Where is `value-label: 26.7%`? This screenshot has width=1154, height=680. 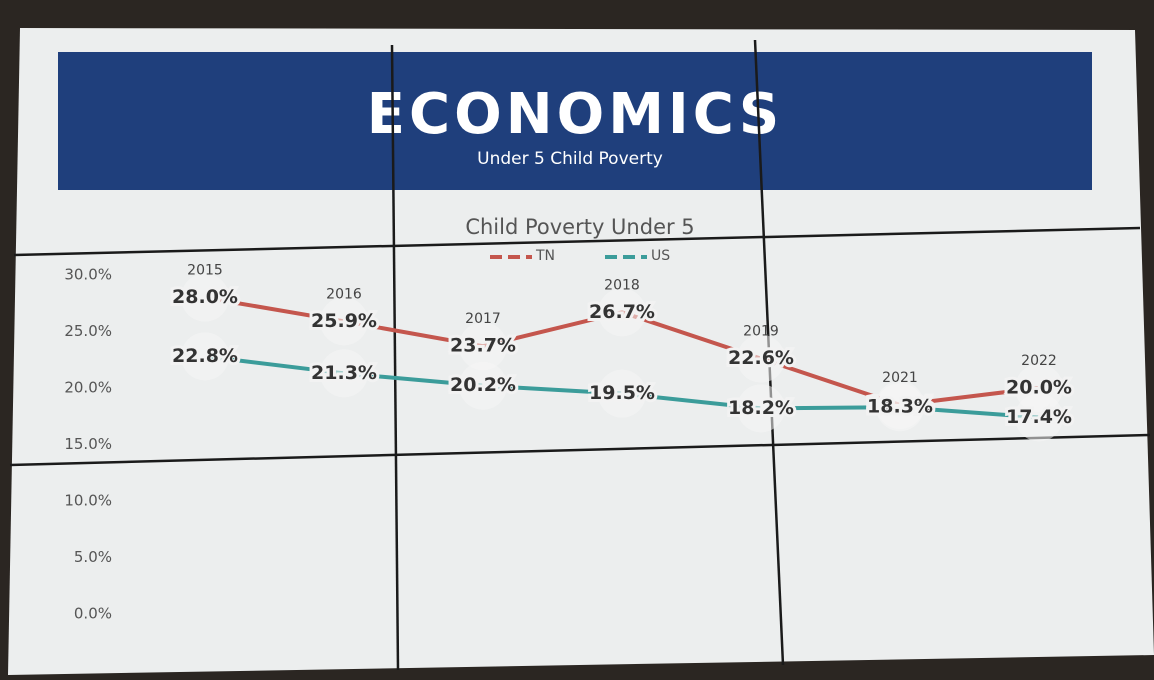 value-label: 26.7% is located at coordinates (622, 312).